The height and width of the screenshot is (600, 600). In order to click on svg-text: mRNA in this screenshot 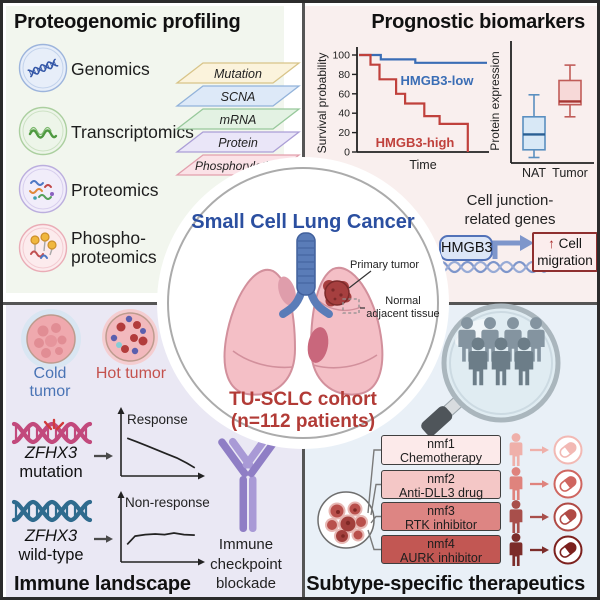, I will do `click(238, 120)`.